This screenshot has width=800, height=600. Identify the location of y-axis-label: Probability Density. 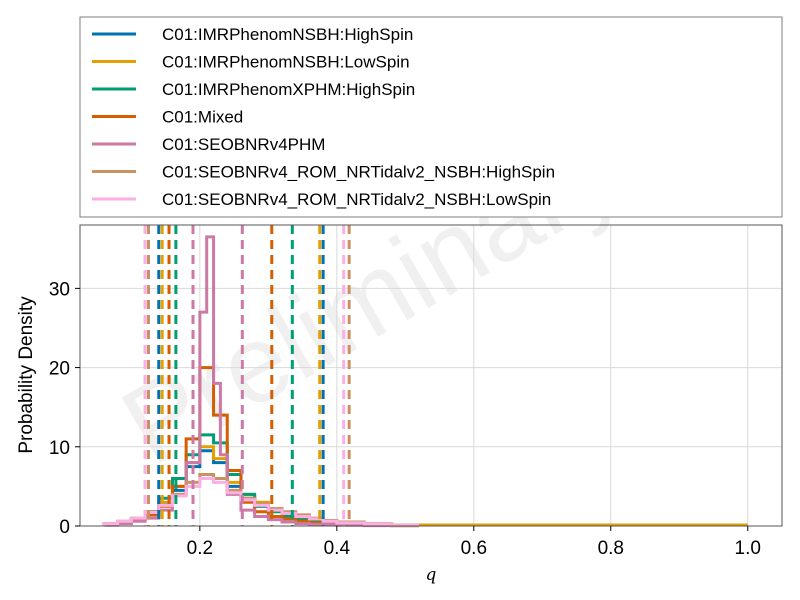
(26, 375).